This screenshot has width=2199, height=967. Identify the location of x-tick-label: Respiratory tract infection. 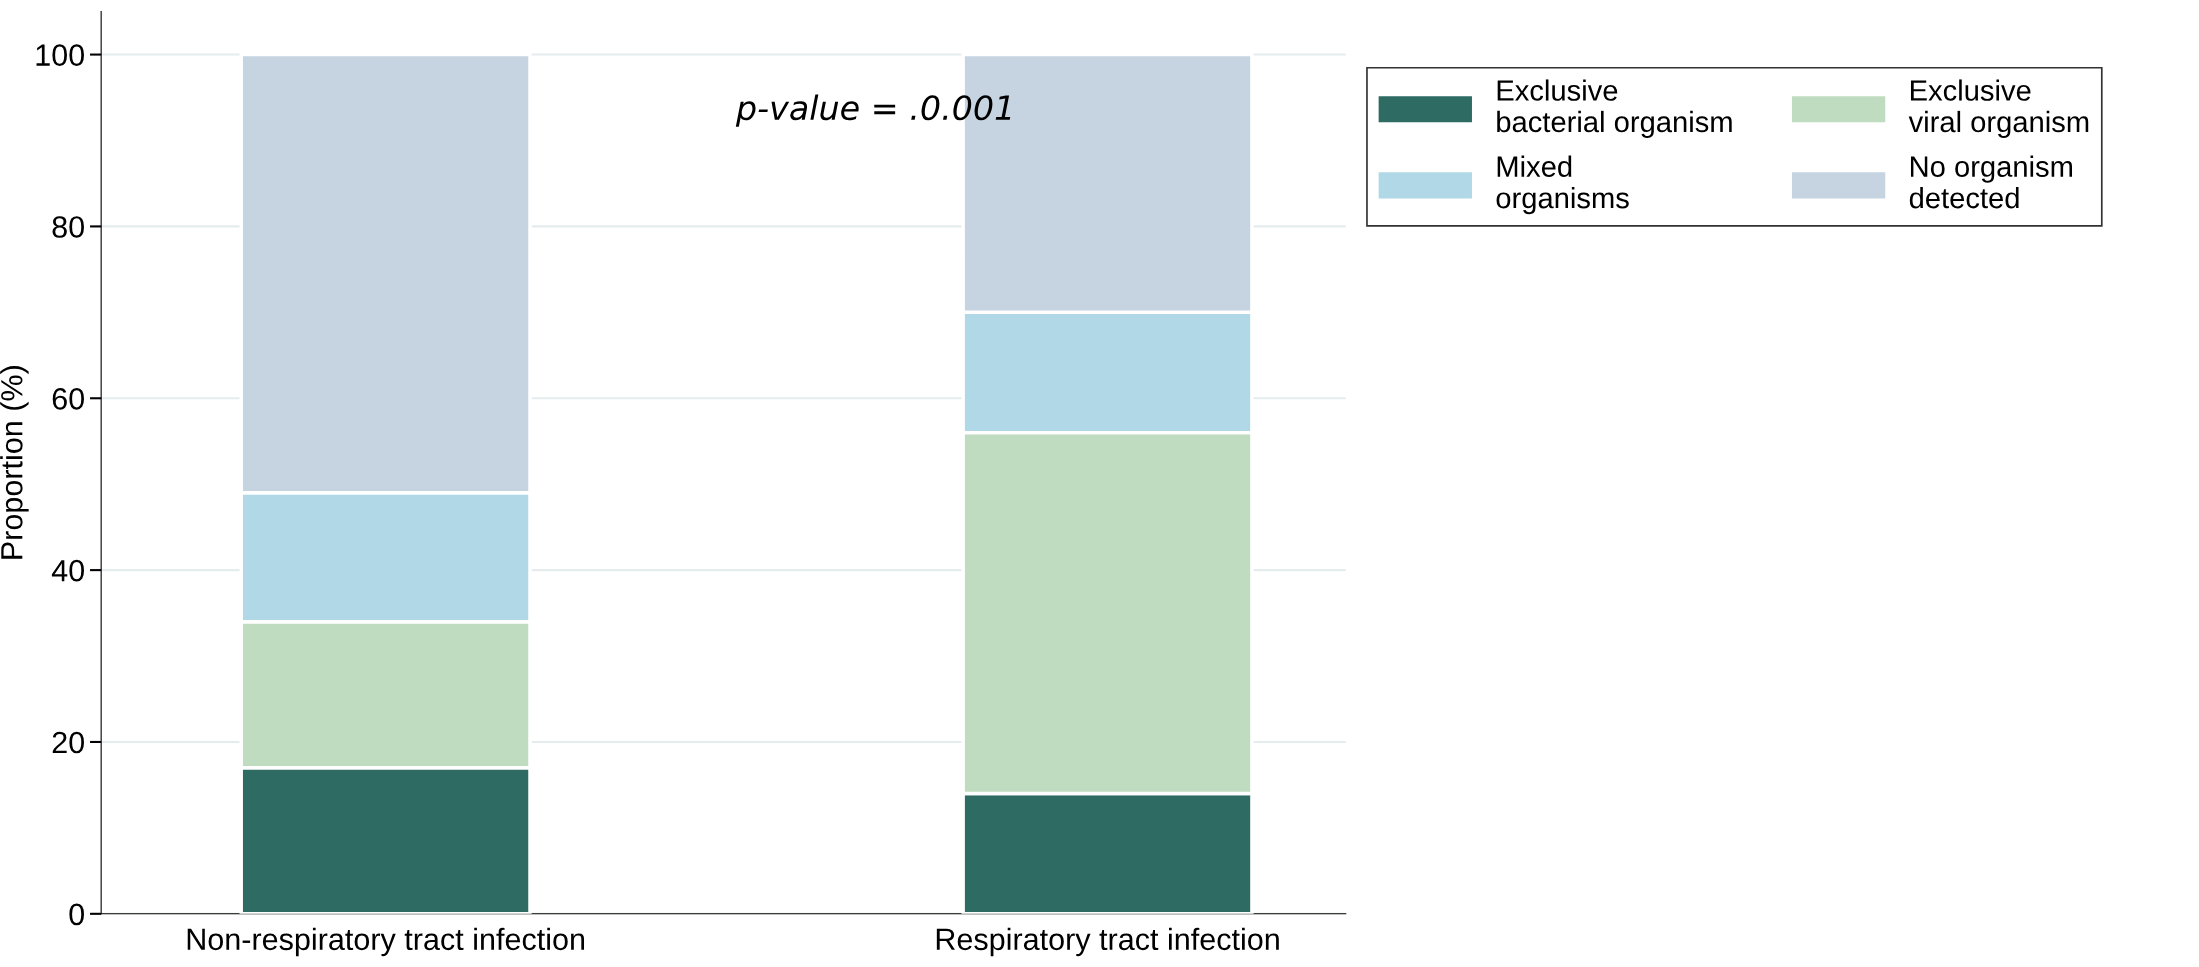
(1107, 942).